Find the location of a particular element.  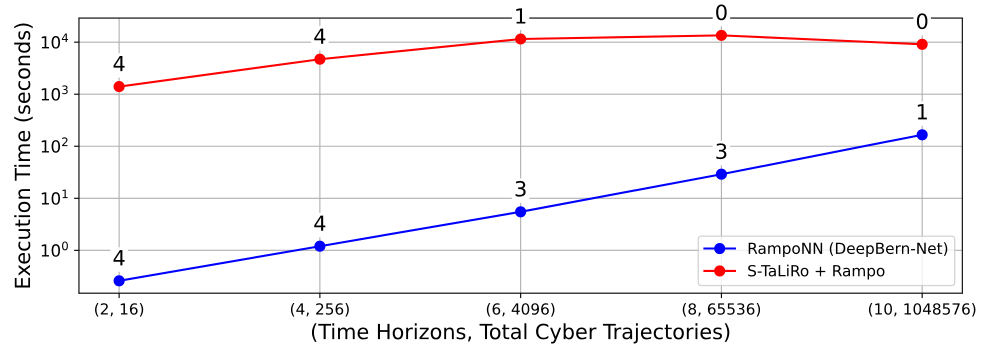

legend-label: S-TaLiRo + Rampo is located at coordinates (816, 272).